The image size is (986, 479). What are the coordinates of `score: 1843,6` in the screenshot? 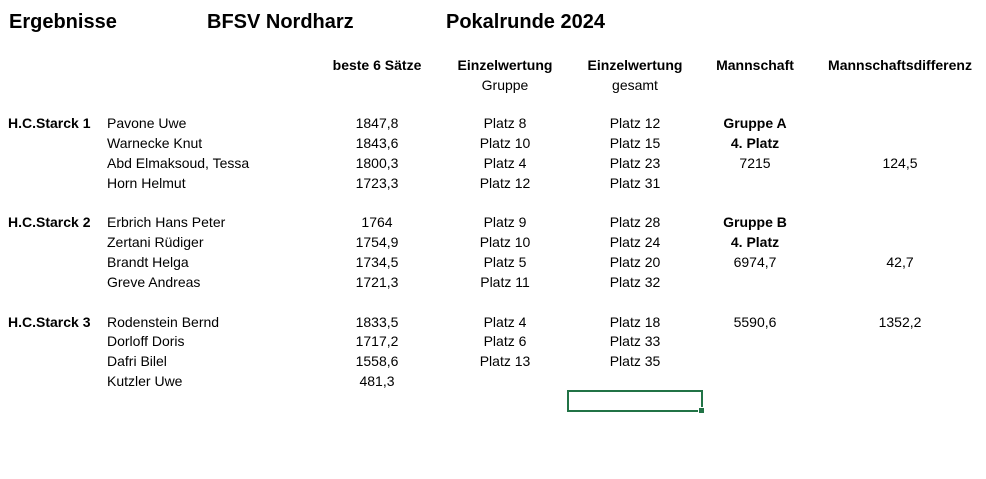 It's located at (377, 143).